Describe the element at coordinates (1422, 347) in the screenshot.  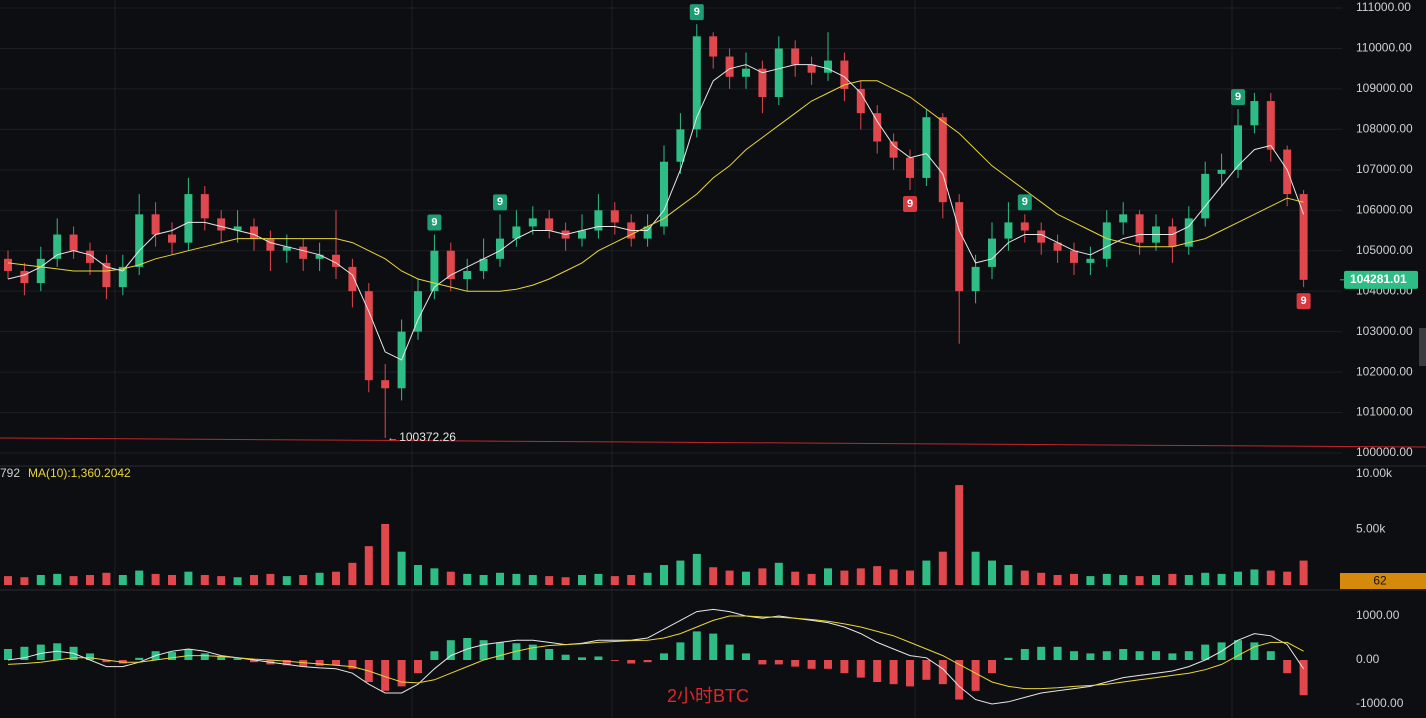
I see `scroll-handle` at that location.